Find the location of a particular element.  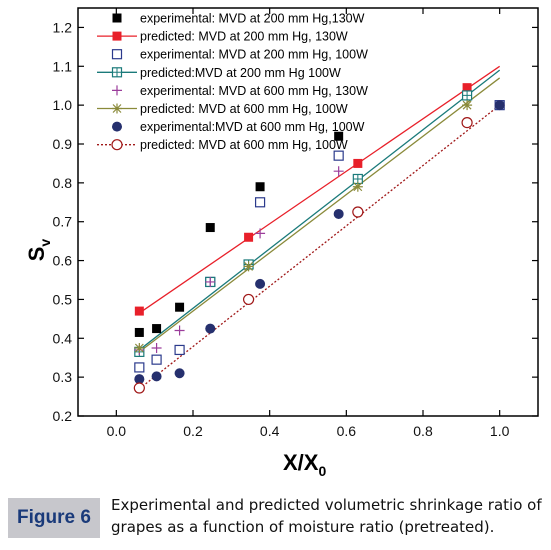

y-tick-label: 1.1 is located at coordinates (63, 66).